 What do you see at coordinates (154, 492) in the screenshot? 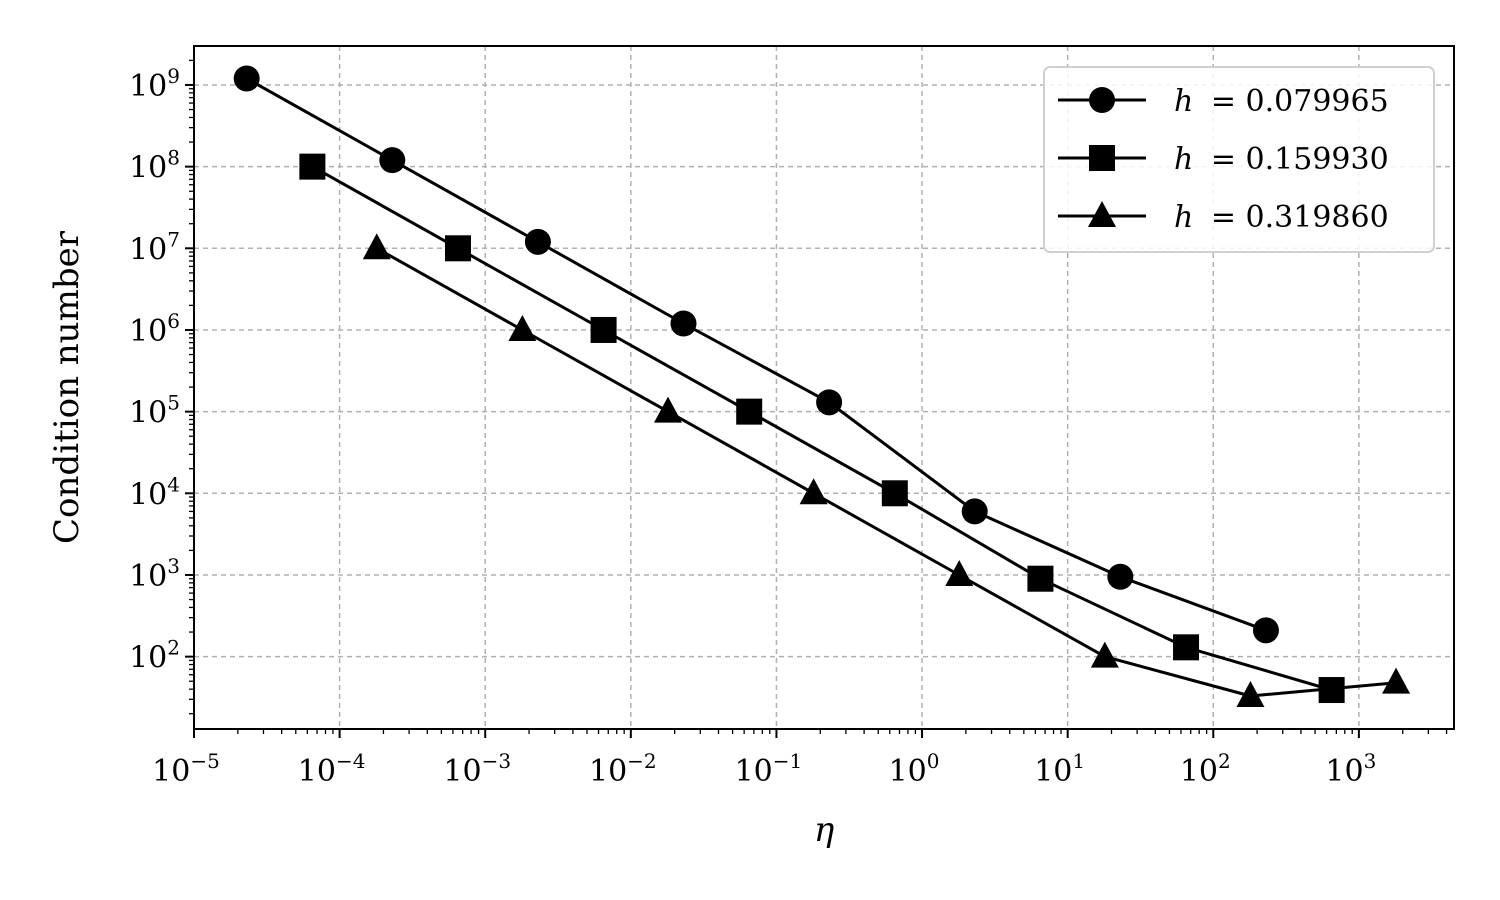
I see `y-tick-label: 10⁴` at bounding box center [154, 492].